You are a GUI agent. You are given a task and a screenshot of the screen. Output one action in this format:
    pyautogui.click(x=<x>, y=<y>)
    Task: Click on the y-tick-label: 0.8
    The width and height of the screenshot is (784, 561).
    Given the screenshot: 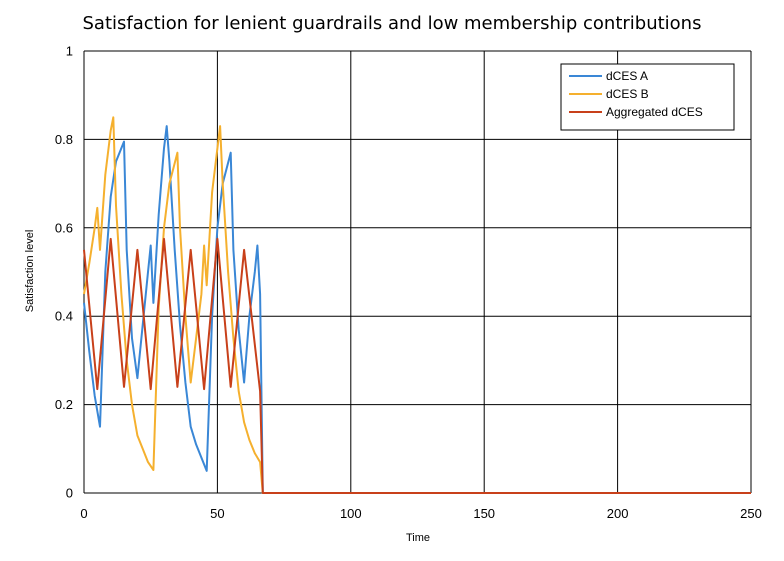 What is the action you would take?
    pyautogui.click(x=64, y=139)
    